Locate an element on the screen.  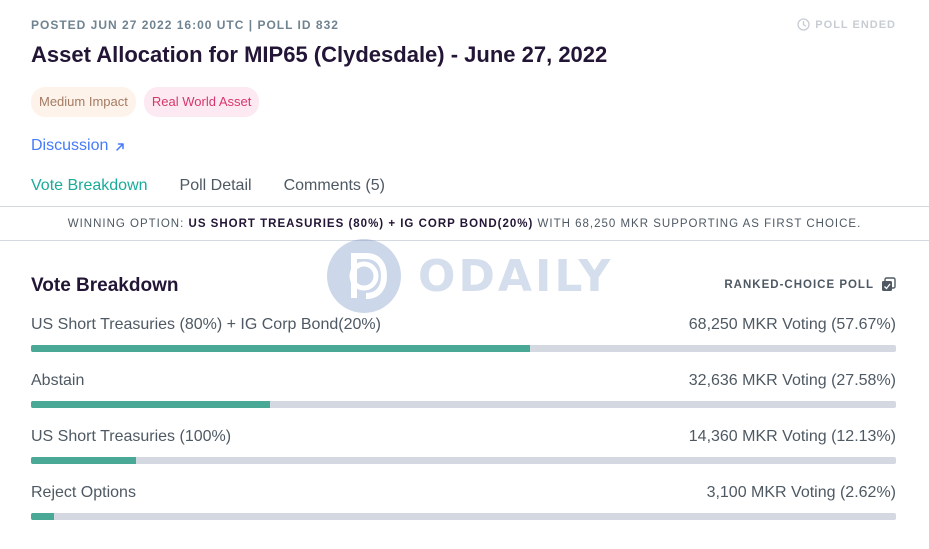
copy-icon is located at coordinates (888, 284).